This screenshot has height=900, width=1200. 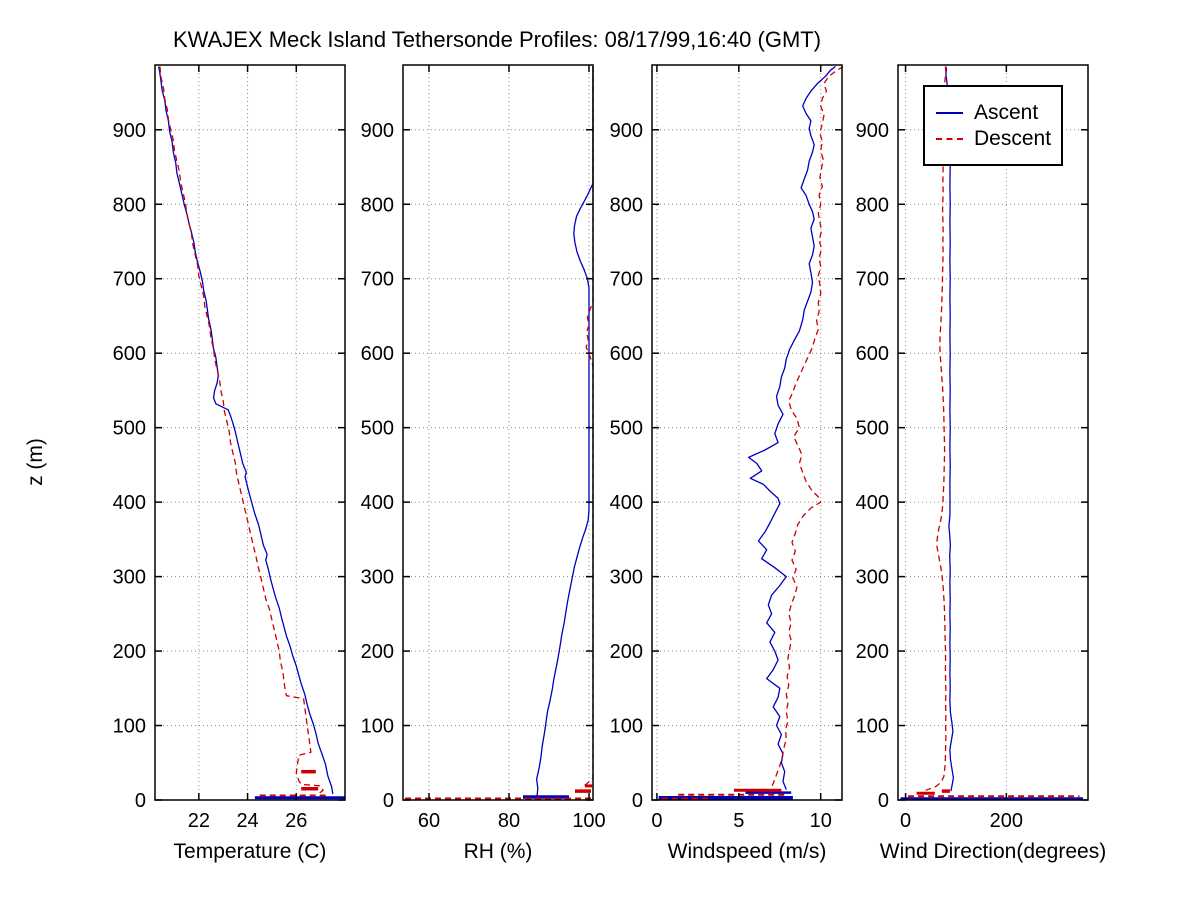 I want to click on x-axis-label: Windspeed (m/s), so click(x=747, y=851).